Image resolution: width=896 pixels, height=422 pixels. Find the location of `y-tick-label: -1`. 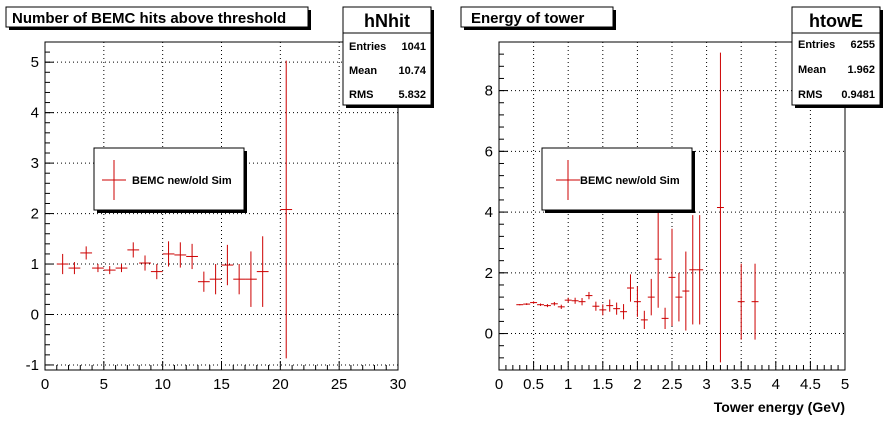

y-tick-label: -1 is located at coordinates (32, 365).